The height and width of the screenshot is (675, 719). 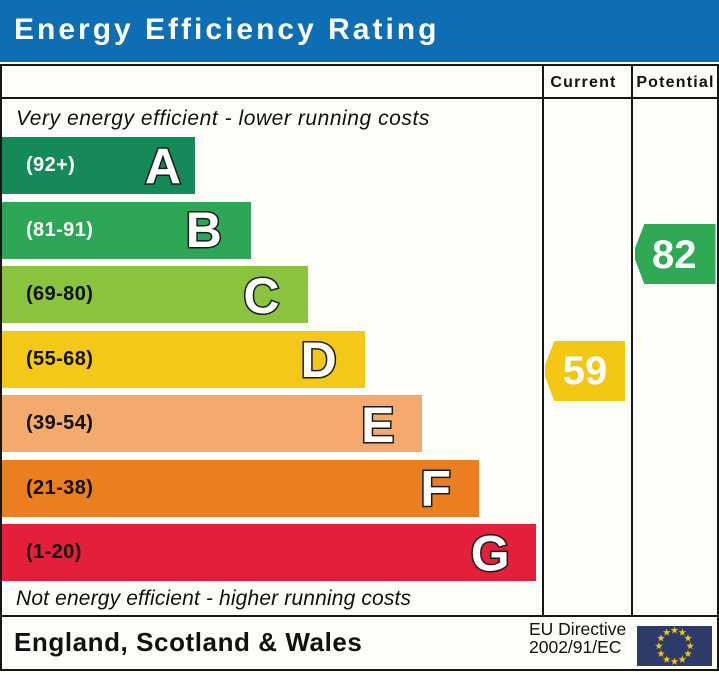 I want to click on svg-text: A, so click(x=163, y=167).